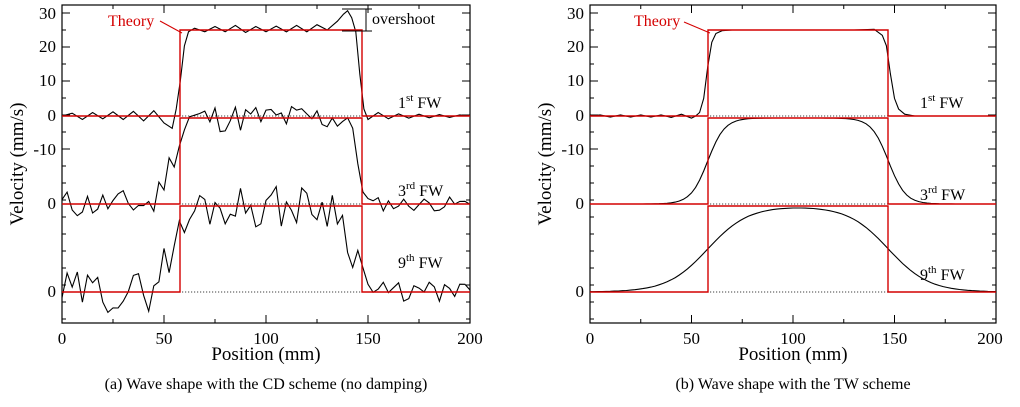  I want to click on series-line-1st-fw-b, so click(792, 73).